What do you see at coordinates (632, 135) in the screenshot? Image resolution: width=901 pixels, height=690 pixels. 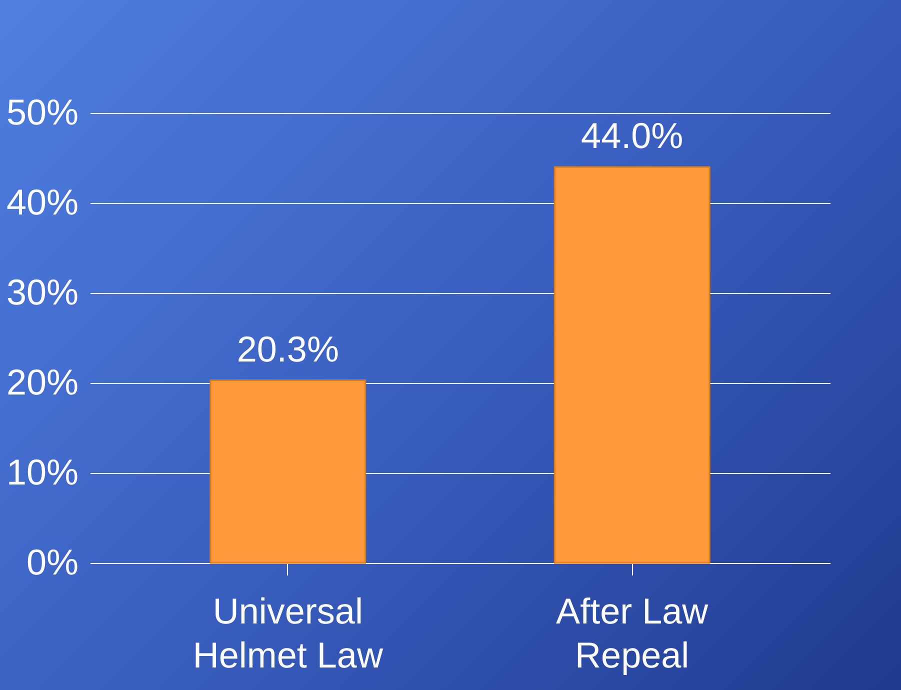 I see `data-label: 44.0%` at bounding box center [632, 135].